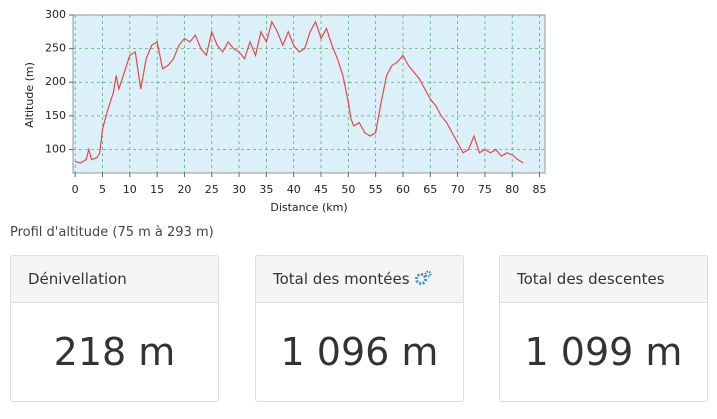  What do you see at coordinates (114, 279) in the screenshot?
I see `card-label: Dénivellation` at bounding box center [114, 279].